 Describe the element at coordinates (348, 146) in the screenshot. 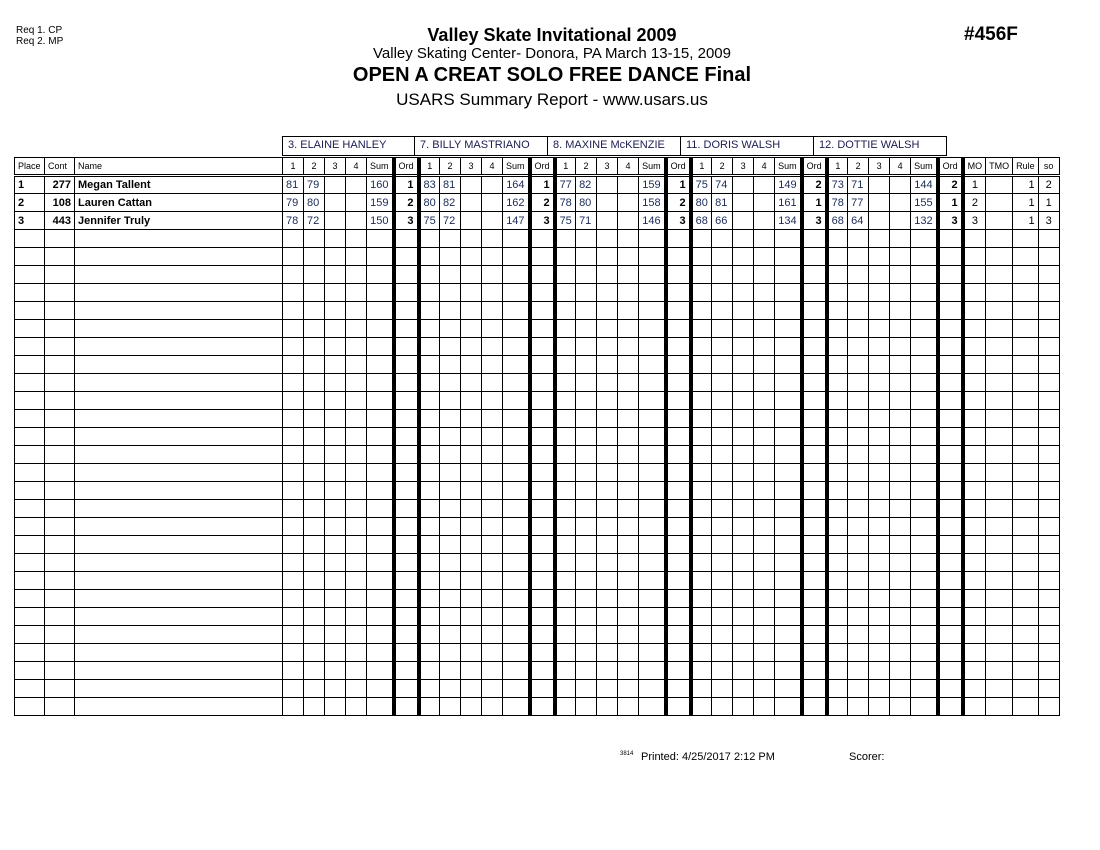

I see `judge-header: 3. ELAINE HANLEY` at that location.